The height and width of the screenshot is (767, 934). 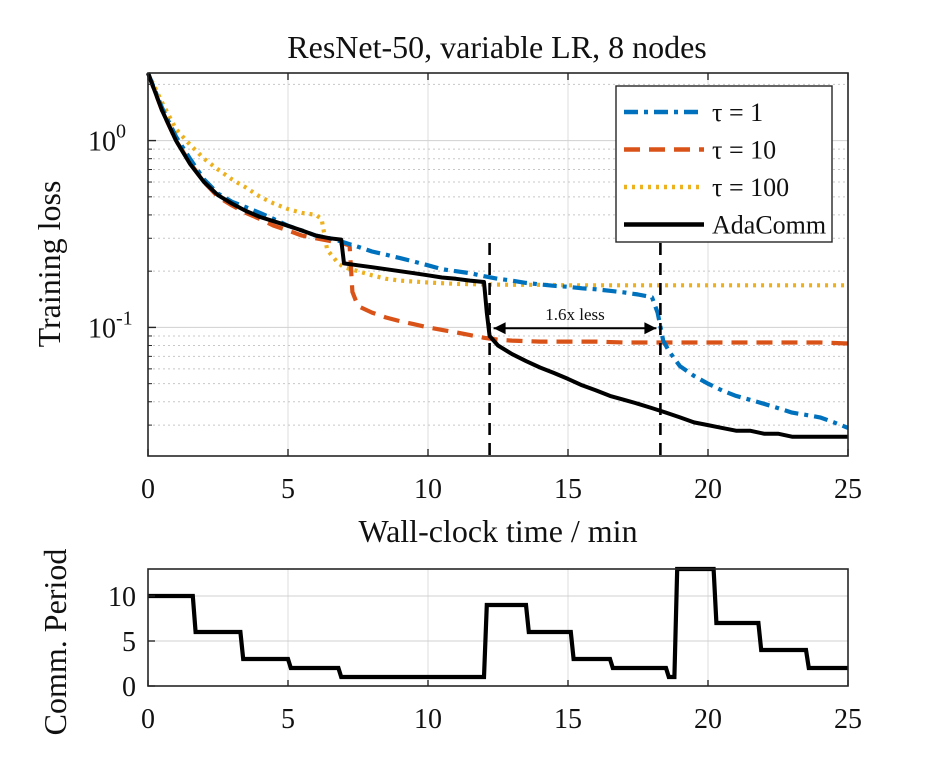 What do you see at coordinates (122, 254) in the screenshot?
I see `loss-y-ticks: 10⁰ 10⁻¹` at bounding box center [122, 254].